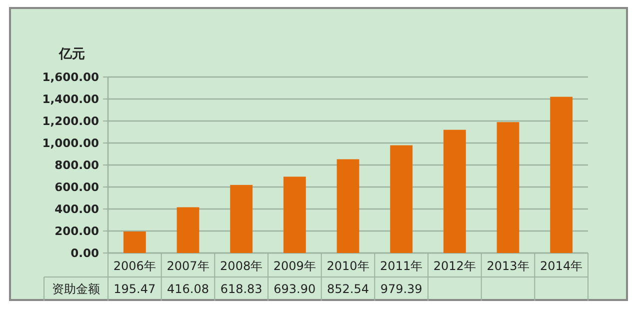  What do you see at coordinates (561, 266) in the screenshot?
I see `x-tick-label: 2014年` at bounding box center [561, 266].